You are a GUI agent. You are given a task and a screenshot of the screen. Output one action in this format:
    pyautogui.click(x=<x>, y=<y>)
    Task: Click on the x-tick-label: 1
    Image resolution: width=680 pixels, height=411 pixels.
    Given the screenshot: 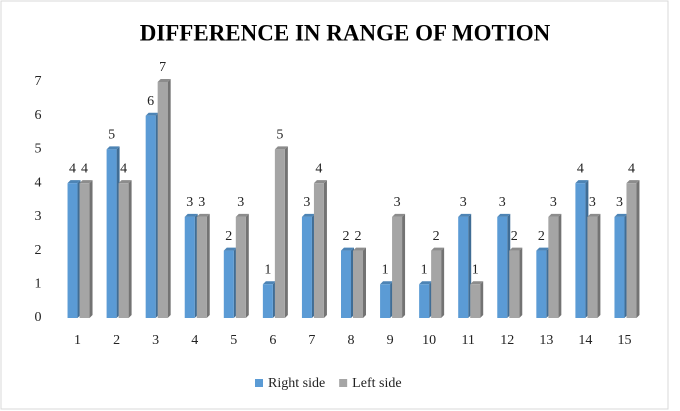 What is the action you would take?
    pyautogui.click(x=77, y=340)
    